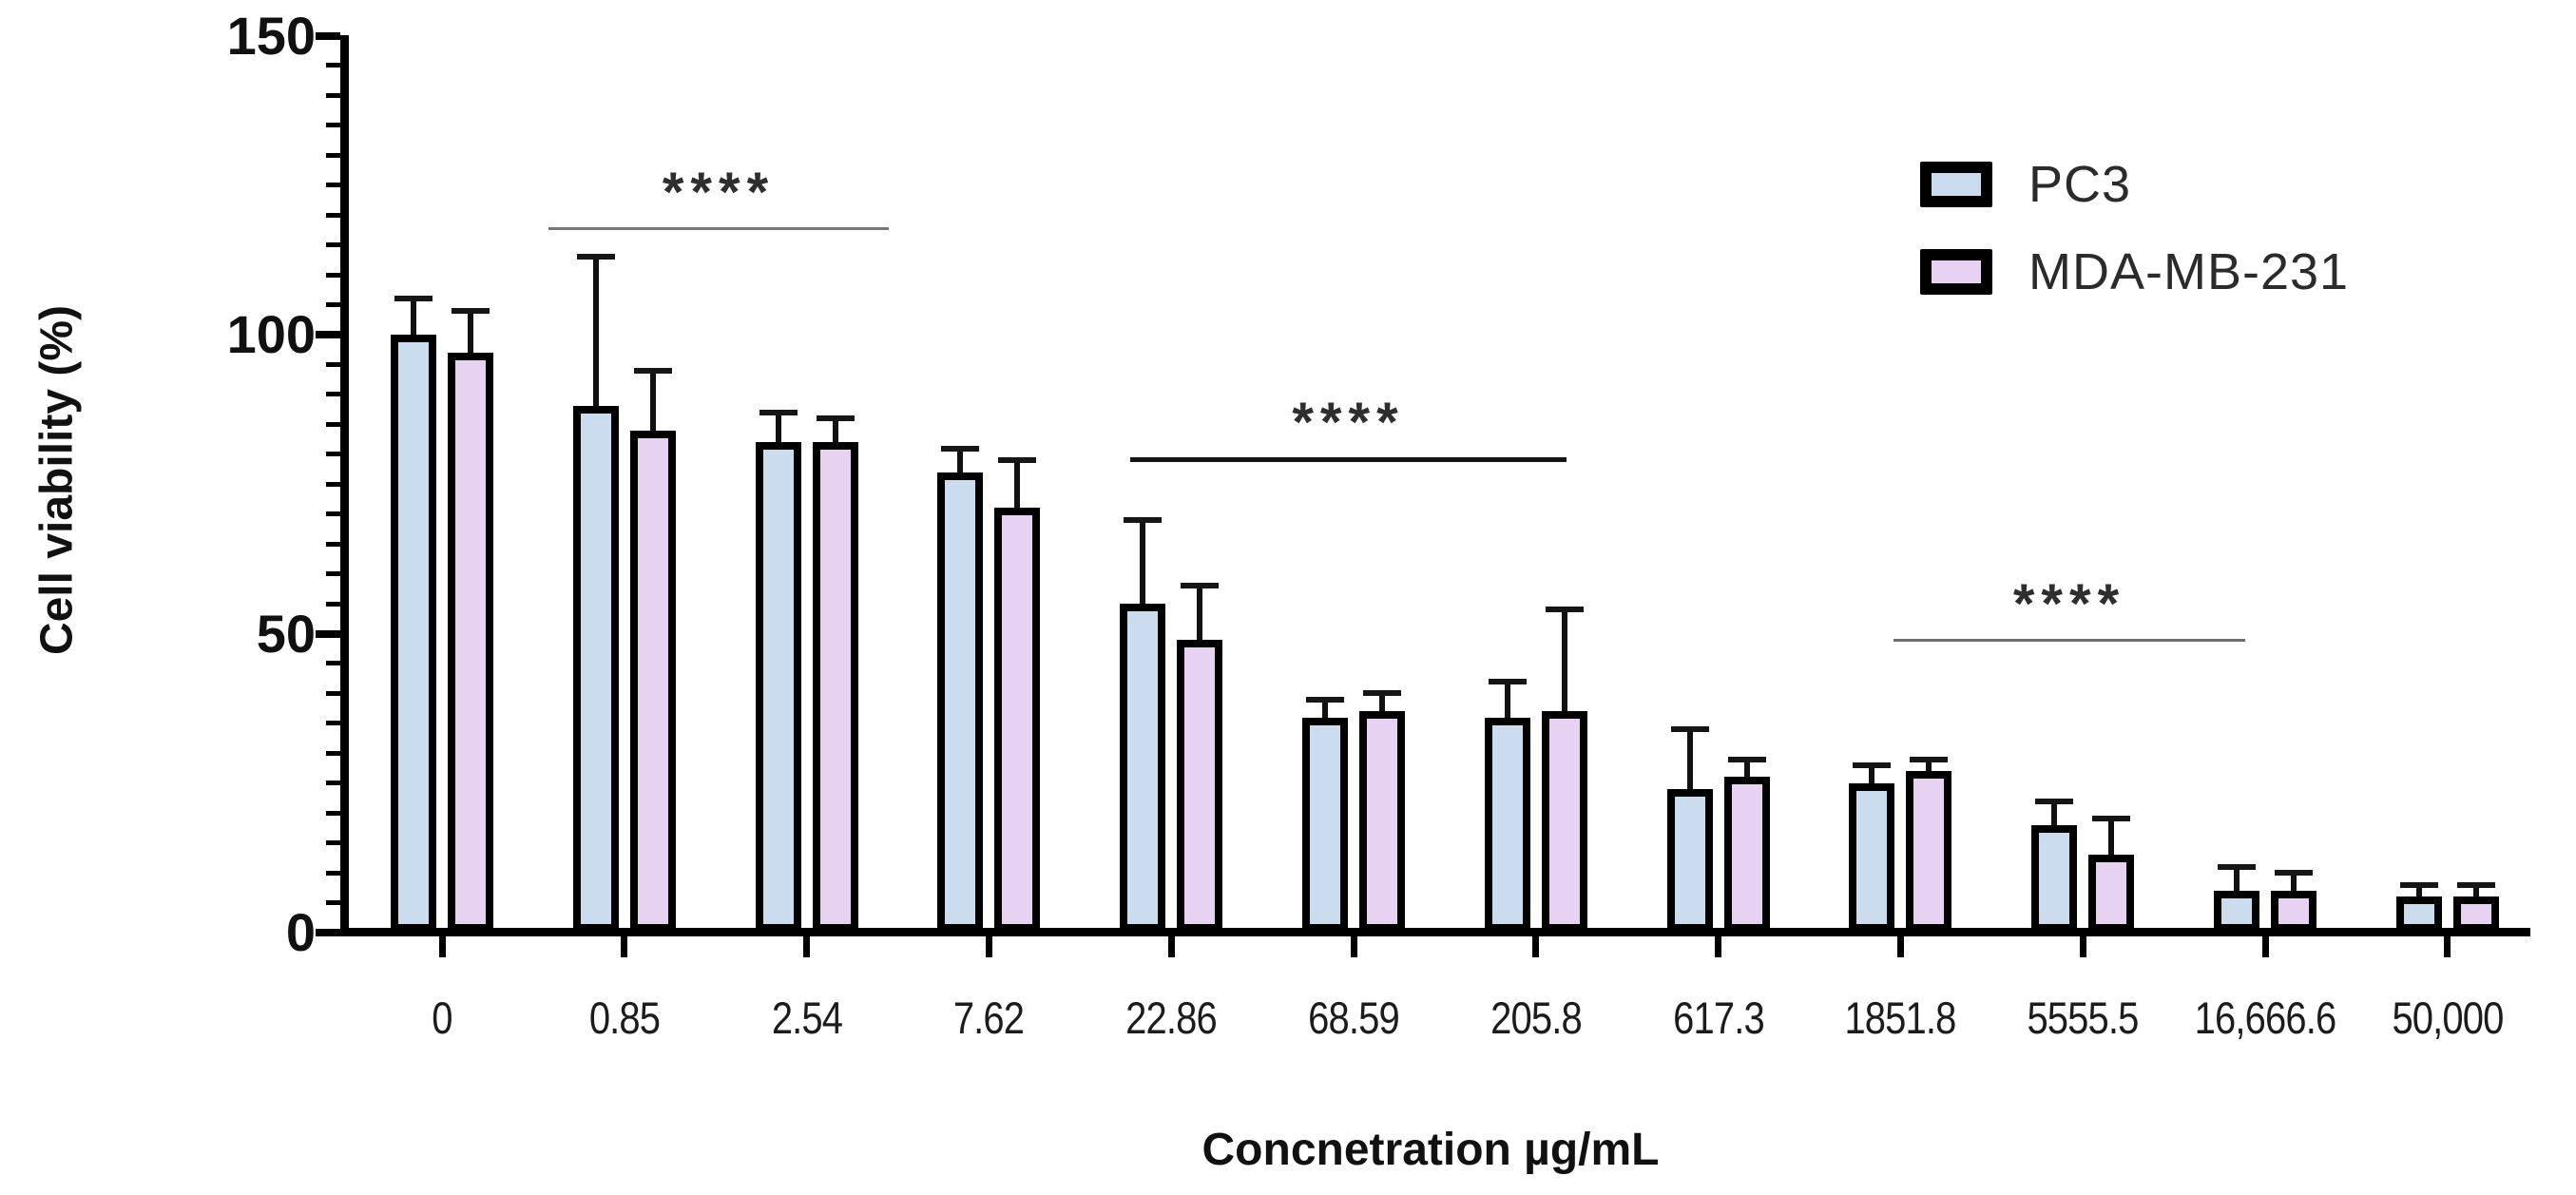 The width and height of the screenshot is (2576, 1195). I want to click on bar-mda-mb-231-7.62, so click(1018, 720).